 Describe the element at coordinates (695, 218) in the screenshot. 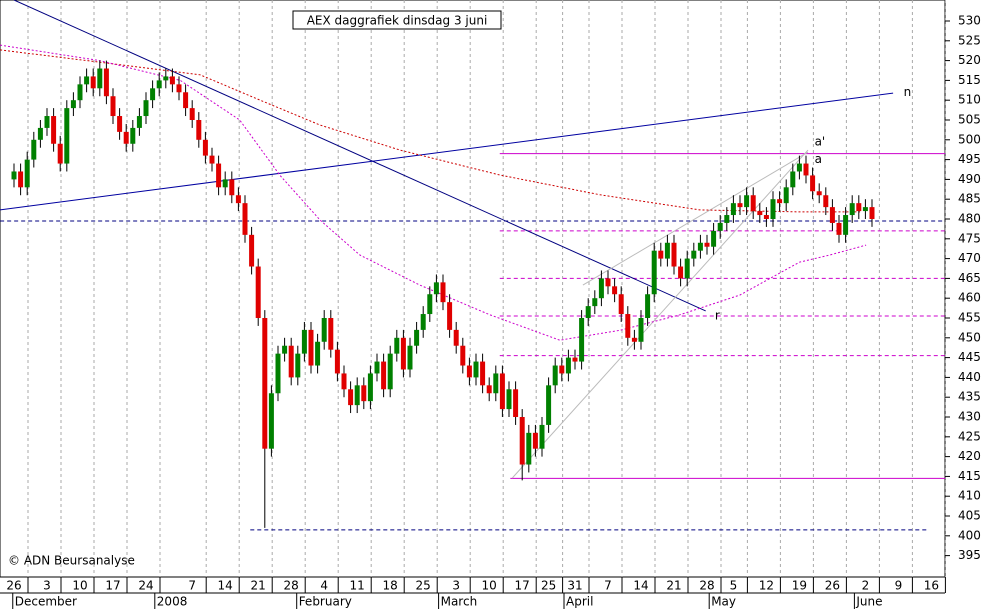

I see `overlay-line` at that location.